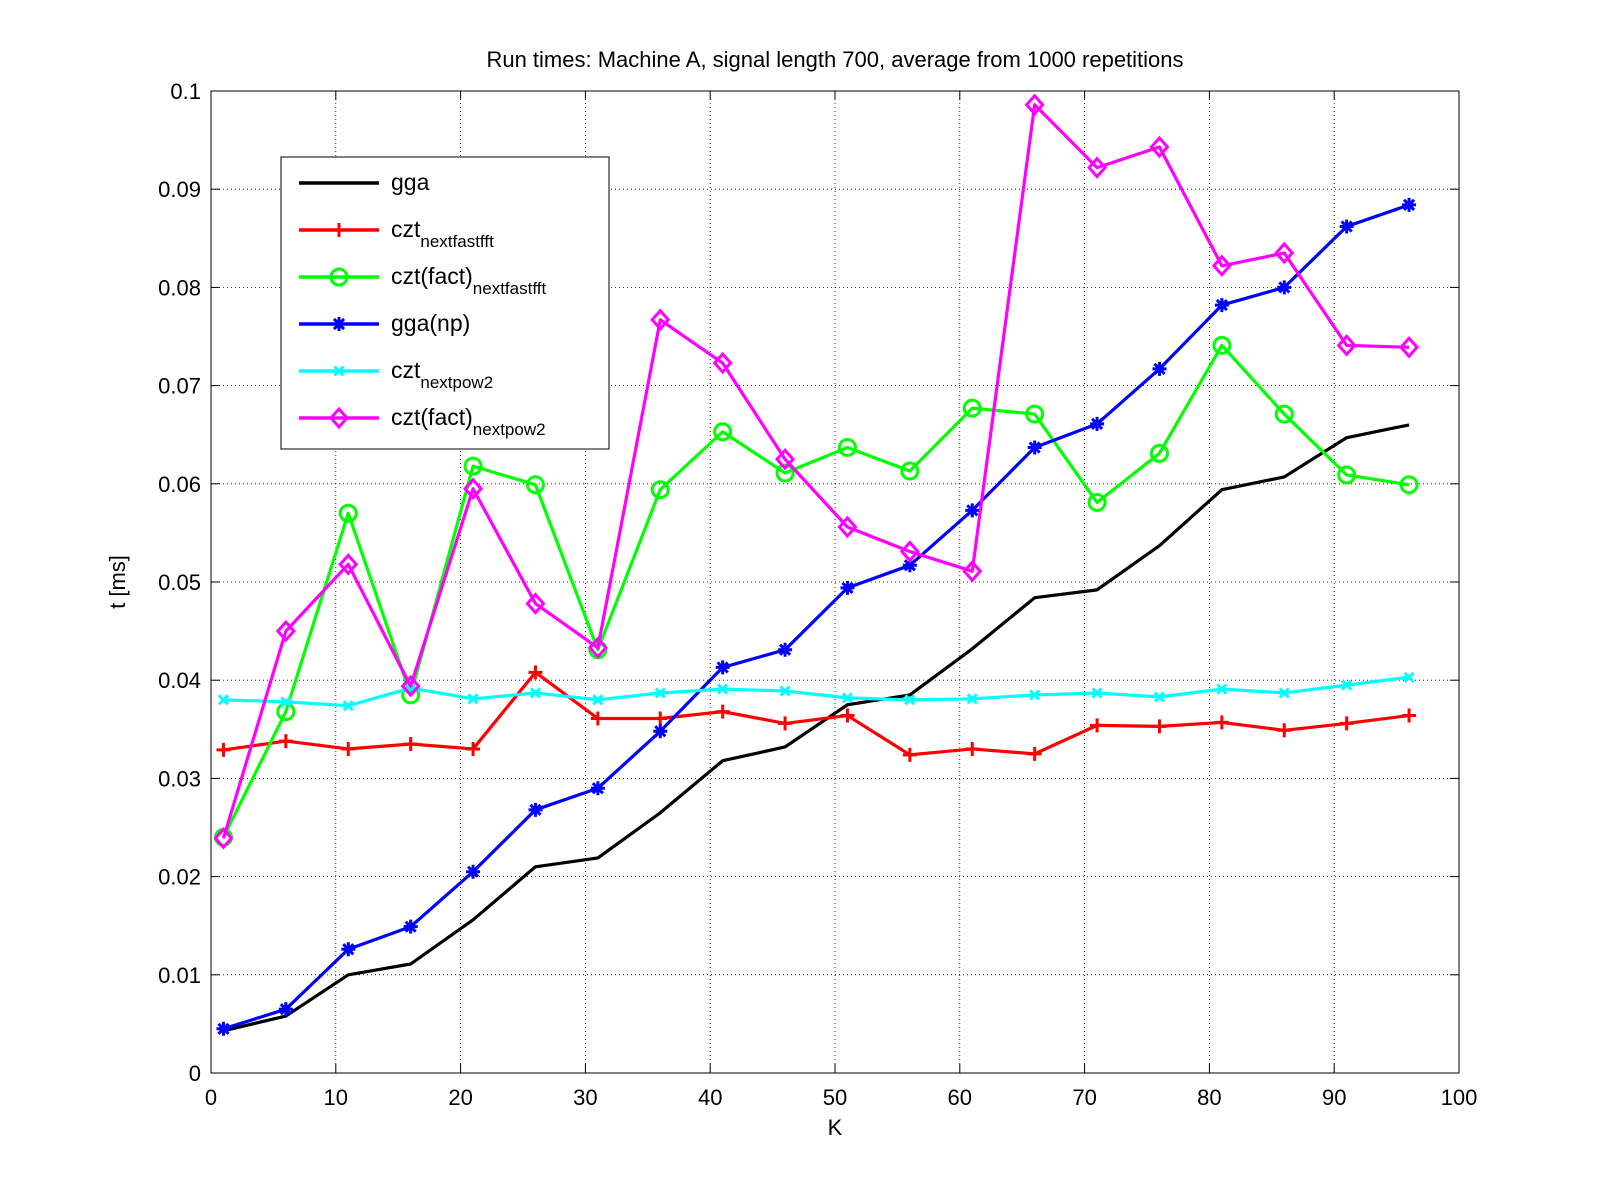 Image resolution: width=1601 pixels, height=1200 pixels. I want to click on y-tick-label: 0.08, so click(179, 287).